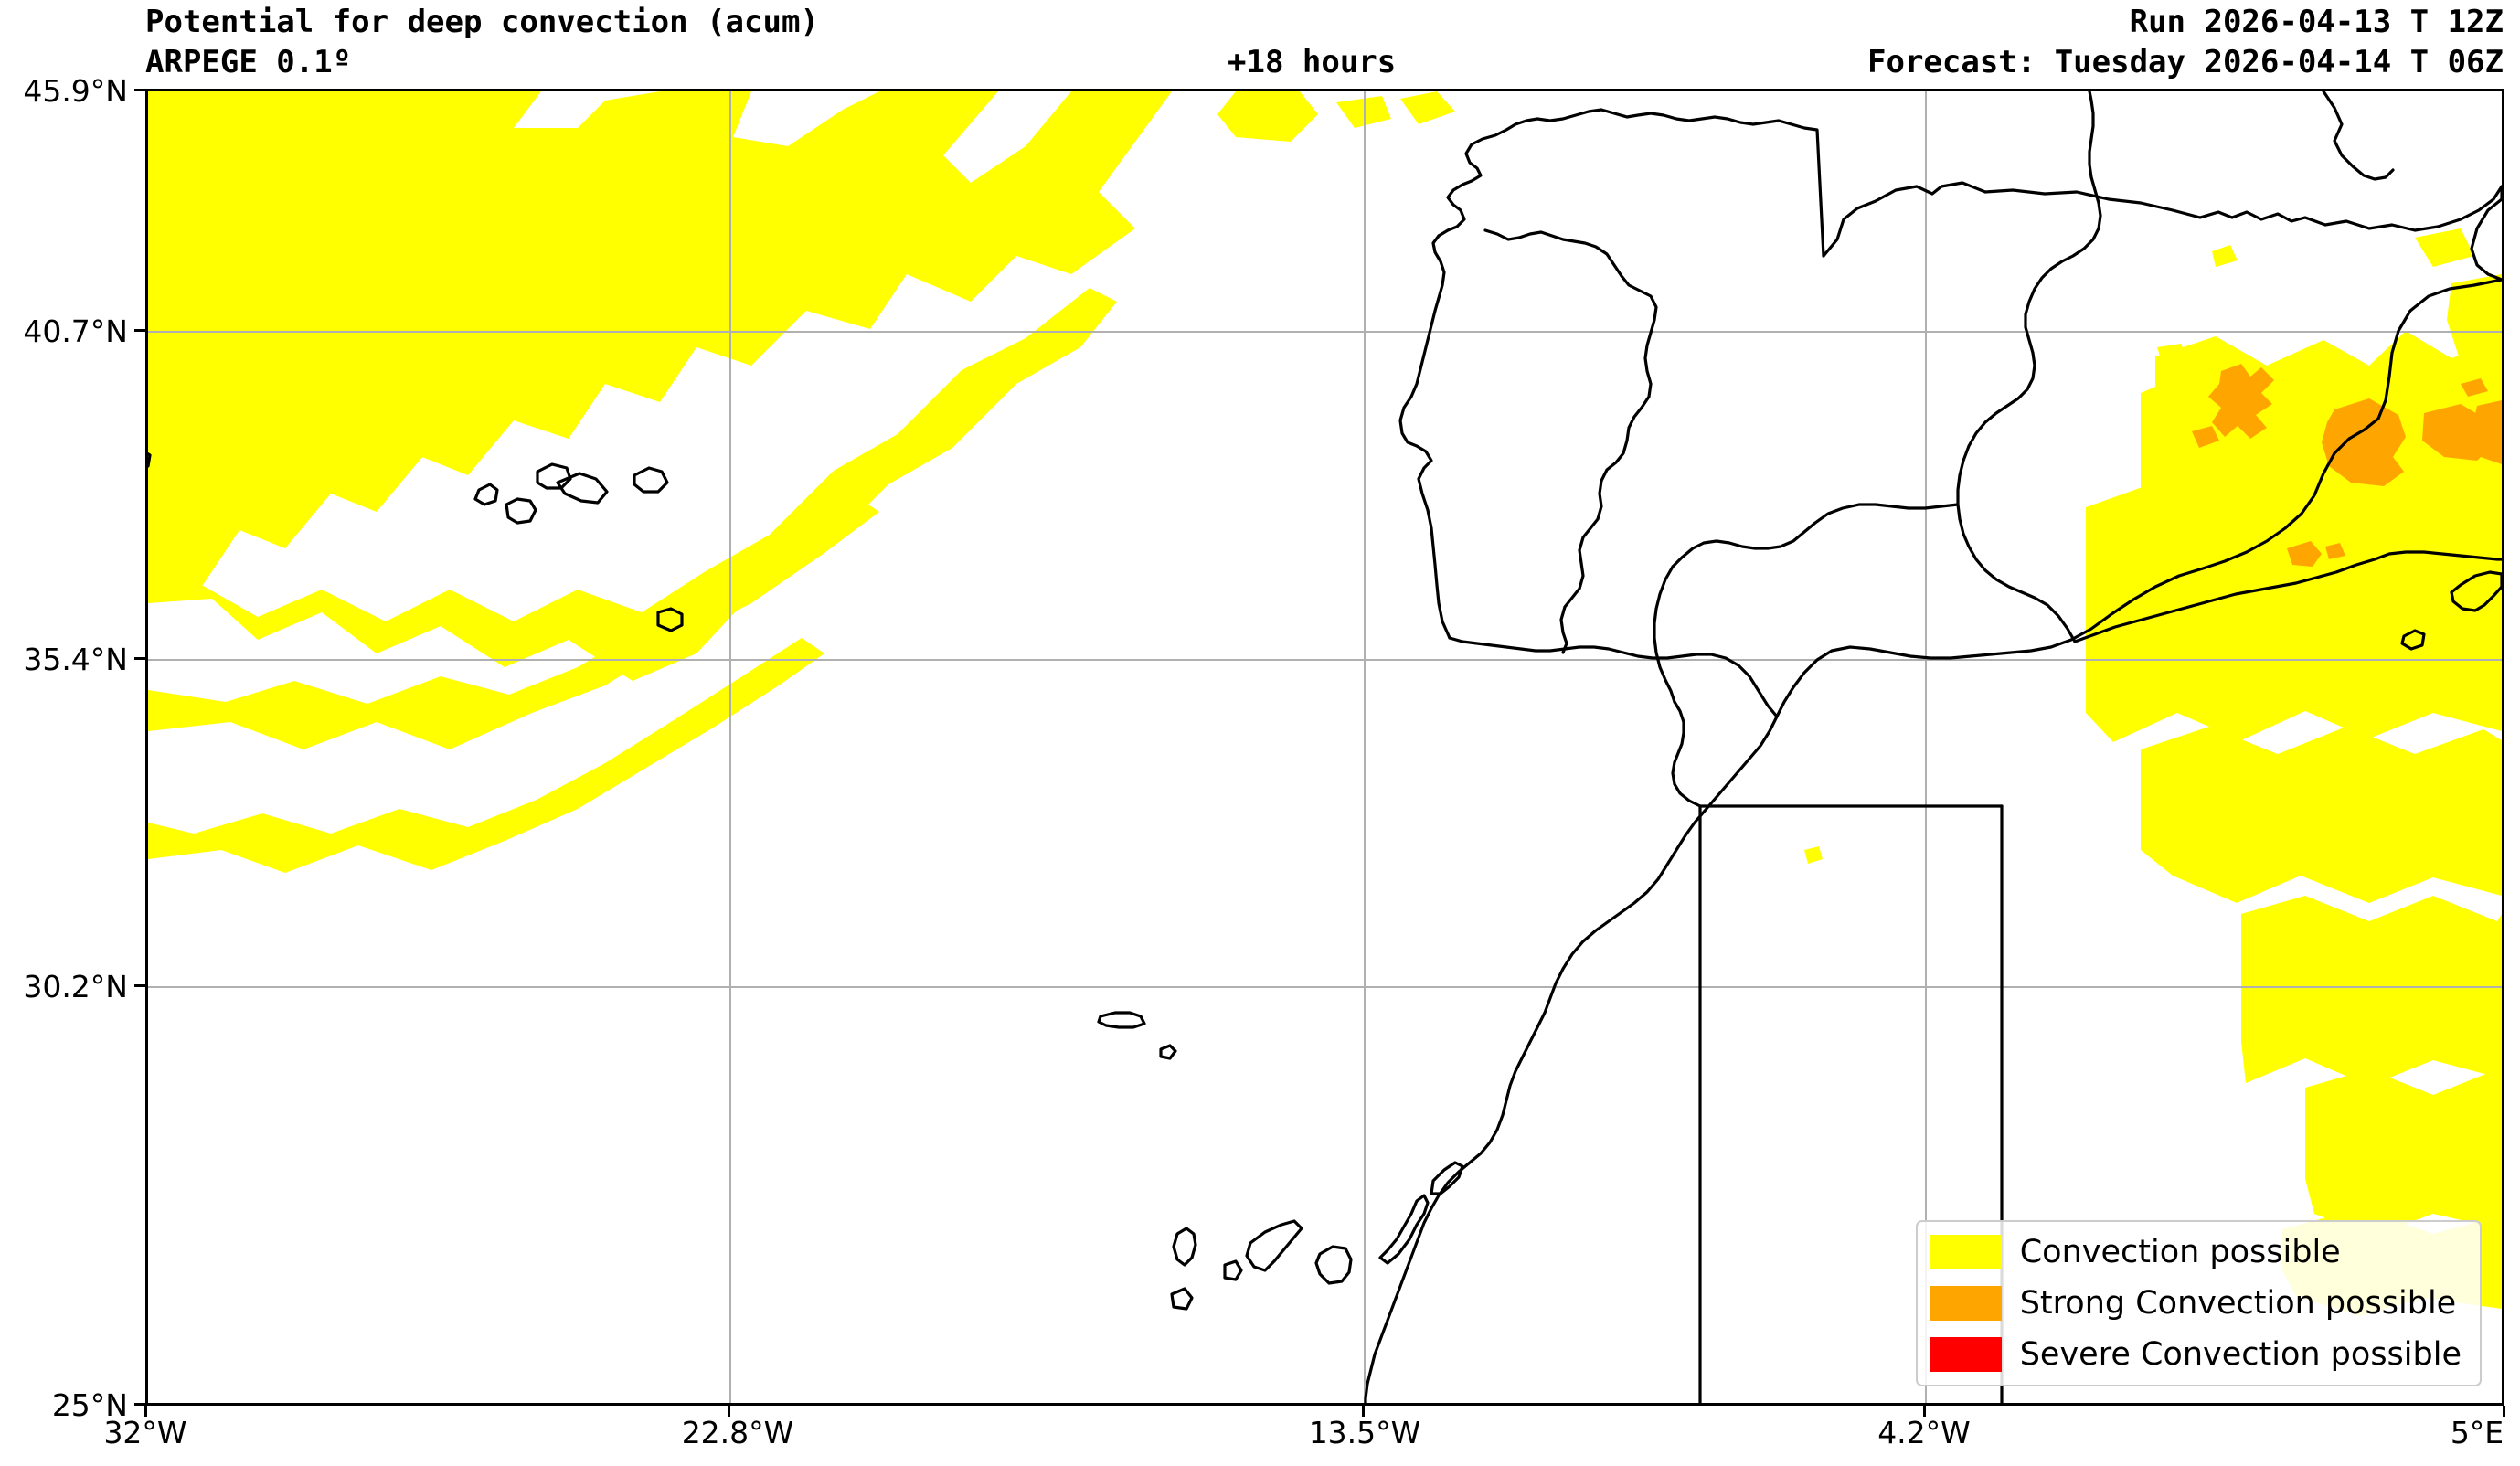 This screenshot has height=1466, width=2520. What do you see at coordinates (2504, 1411) in the screenshot?
I see `x-tickmark-5e` at bounding box center [2504, 1411].